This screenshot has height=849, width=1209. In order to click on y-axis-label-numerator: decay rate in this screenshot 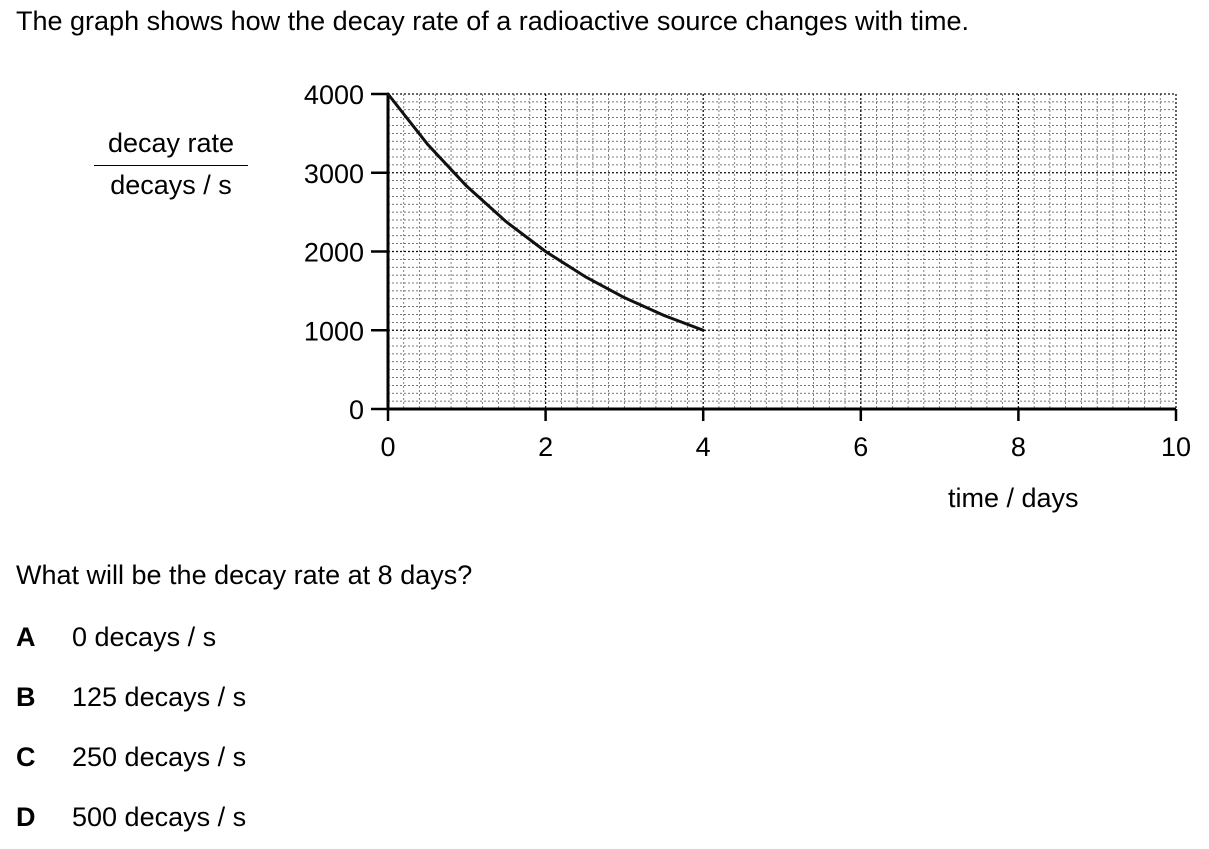, I will do `click(171, 143)`.